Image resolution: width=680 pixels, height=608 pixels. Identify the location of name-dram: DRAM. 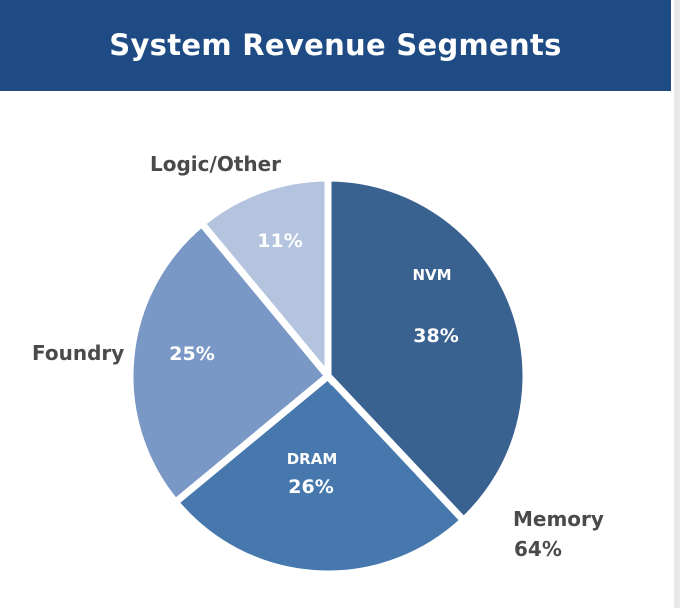
(312, 459).